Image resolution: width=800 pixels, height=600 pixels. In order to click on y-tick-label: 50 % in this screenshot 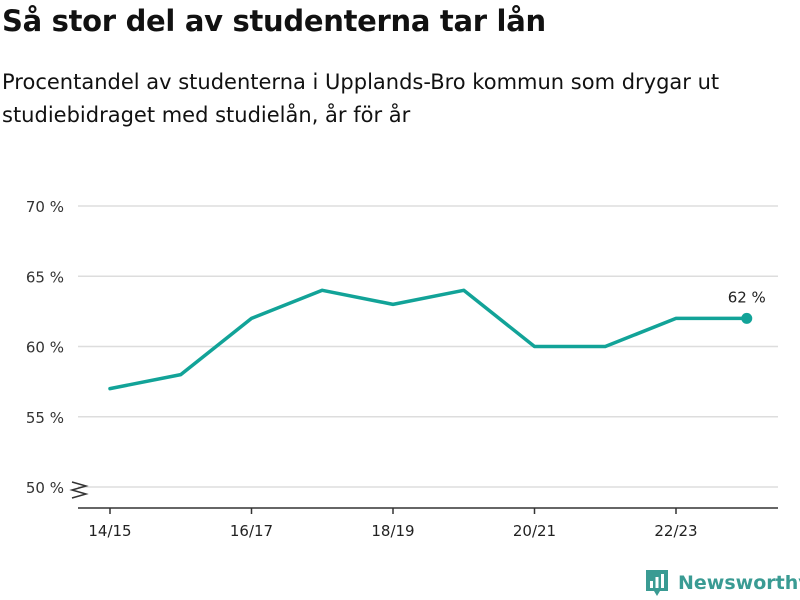, I will do `click(45, 488)`.